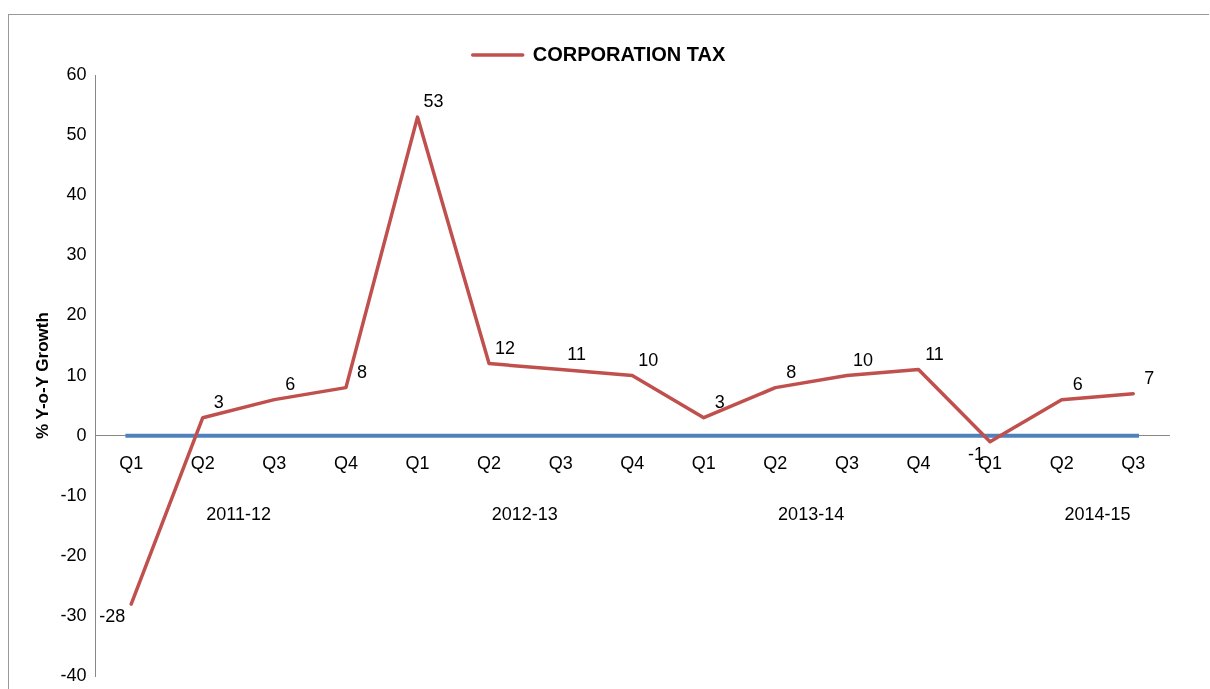  I want to click on y-tick-label: 30, so click(76, 254).